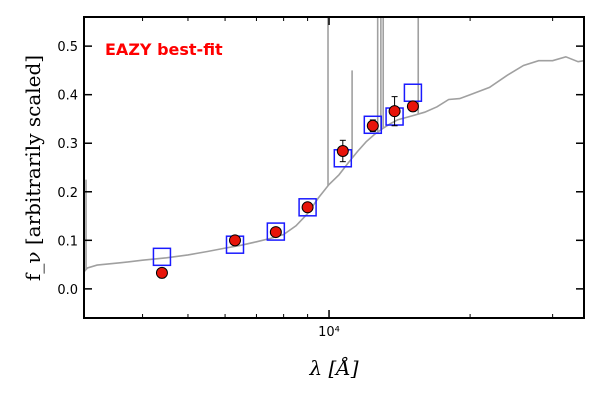 This screenshot has width=600, height=400. Describe the element at coordinates (67, 193) in the screenshot. I see `y-tick-label: 0.2` at that location.